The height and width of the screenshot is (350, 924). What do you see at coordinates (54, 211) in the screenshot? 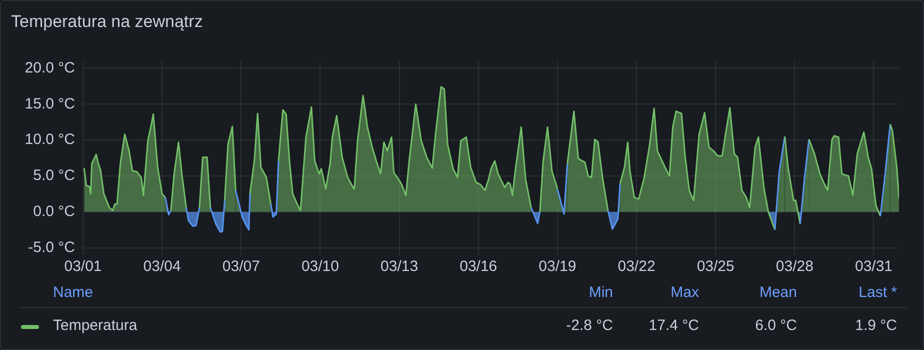
I see `y-tick-label: 0.0 °C` at bounding box center [54, 211].